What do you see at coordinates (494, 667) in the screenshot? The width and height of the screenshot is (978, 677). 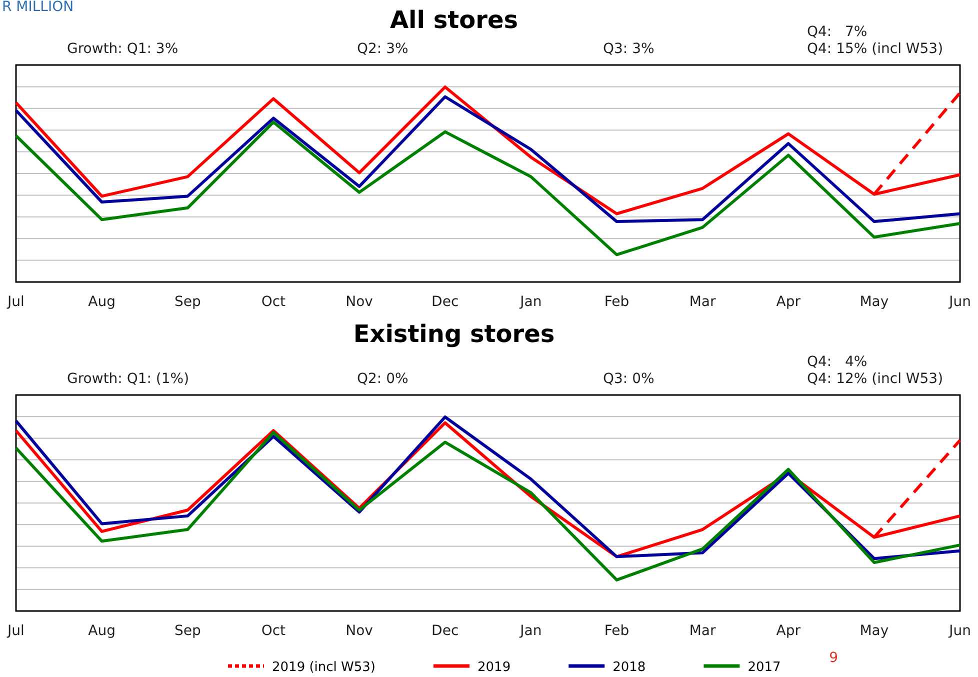 I see `legend-label: 2019` at bounding box center [494, 667].